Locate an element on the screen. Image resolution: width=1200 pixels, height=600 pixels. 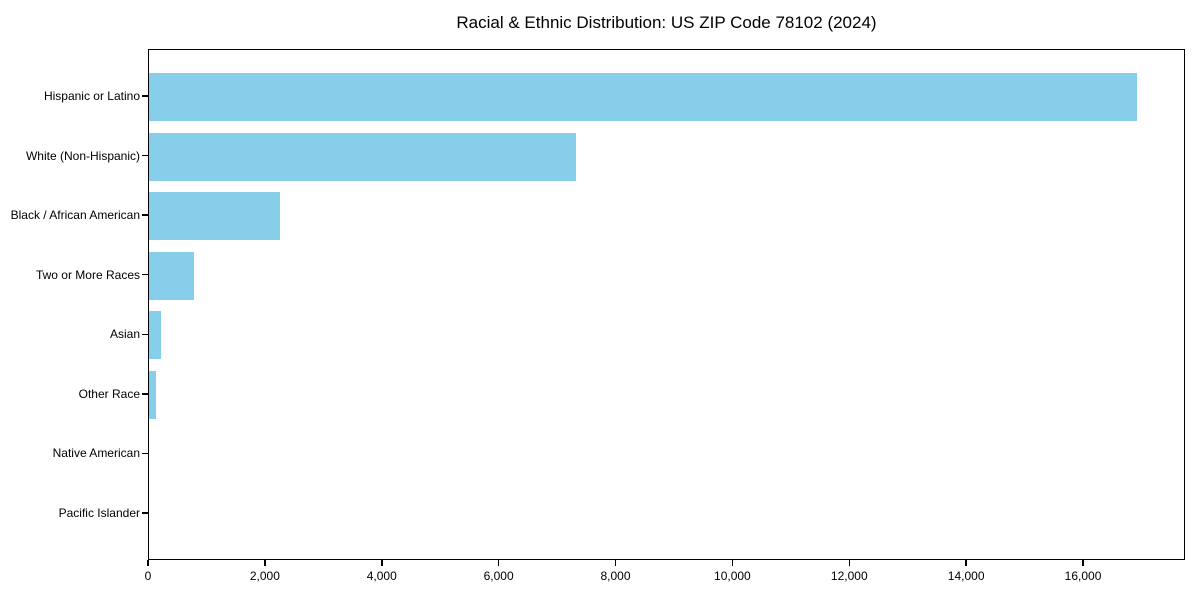
x-tick-label: 0 is located at coordinates (148, 576).